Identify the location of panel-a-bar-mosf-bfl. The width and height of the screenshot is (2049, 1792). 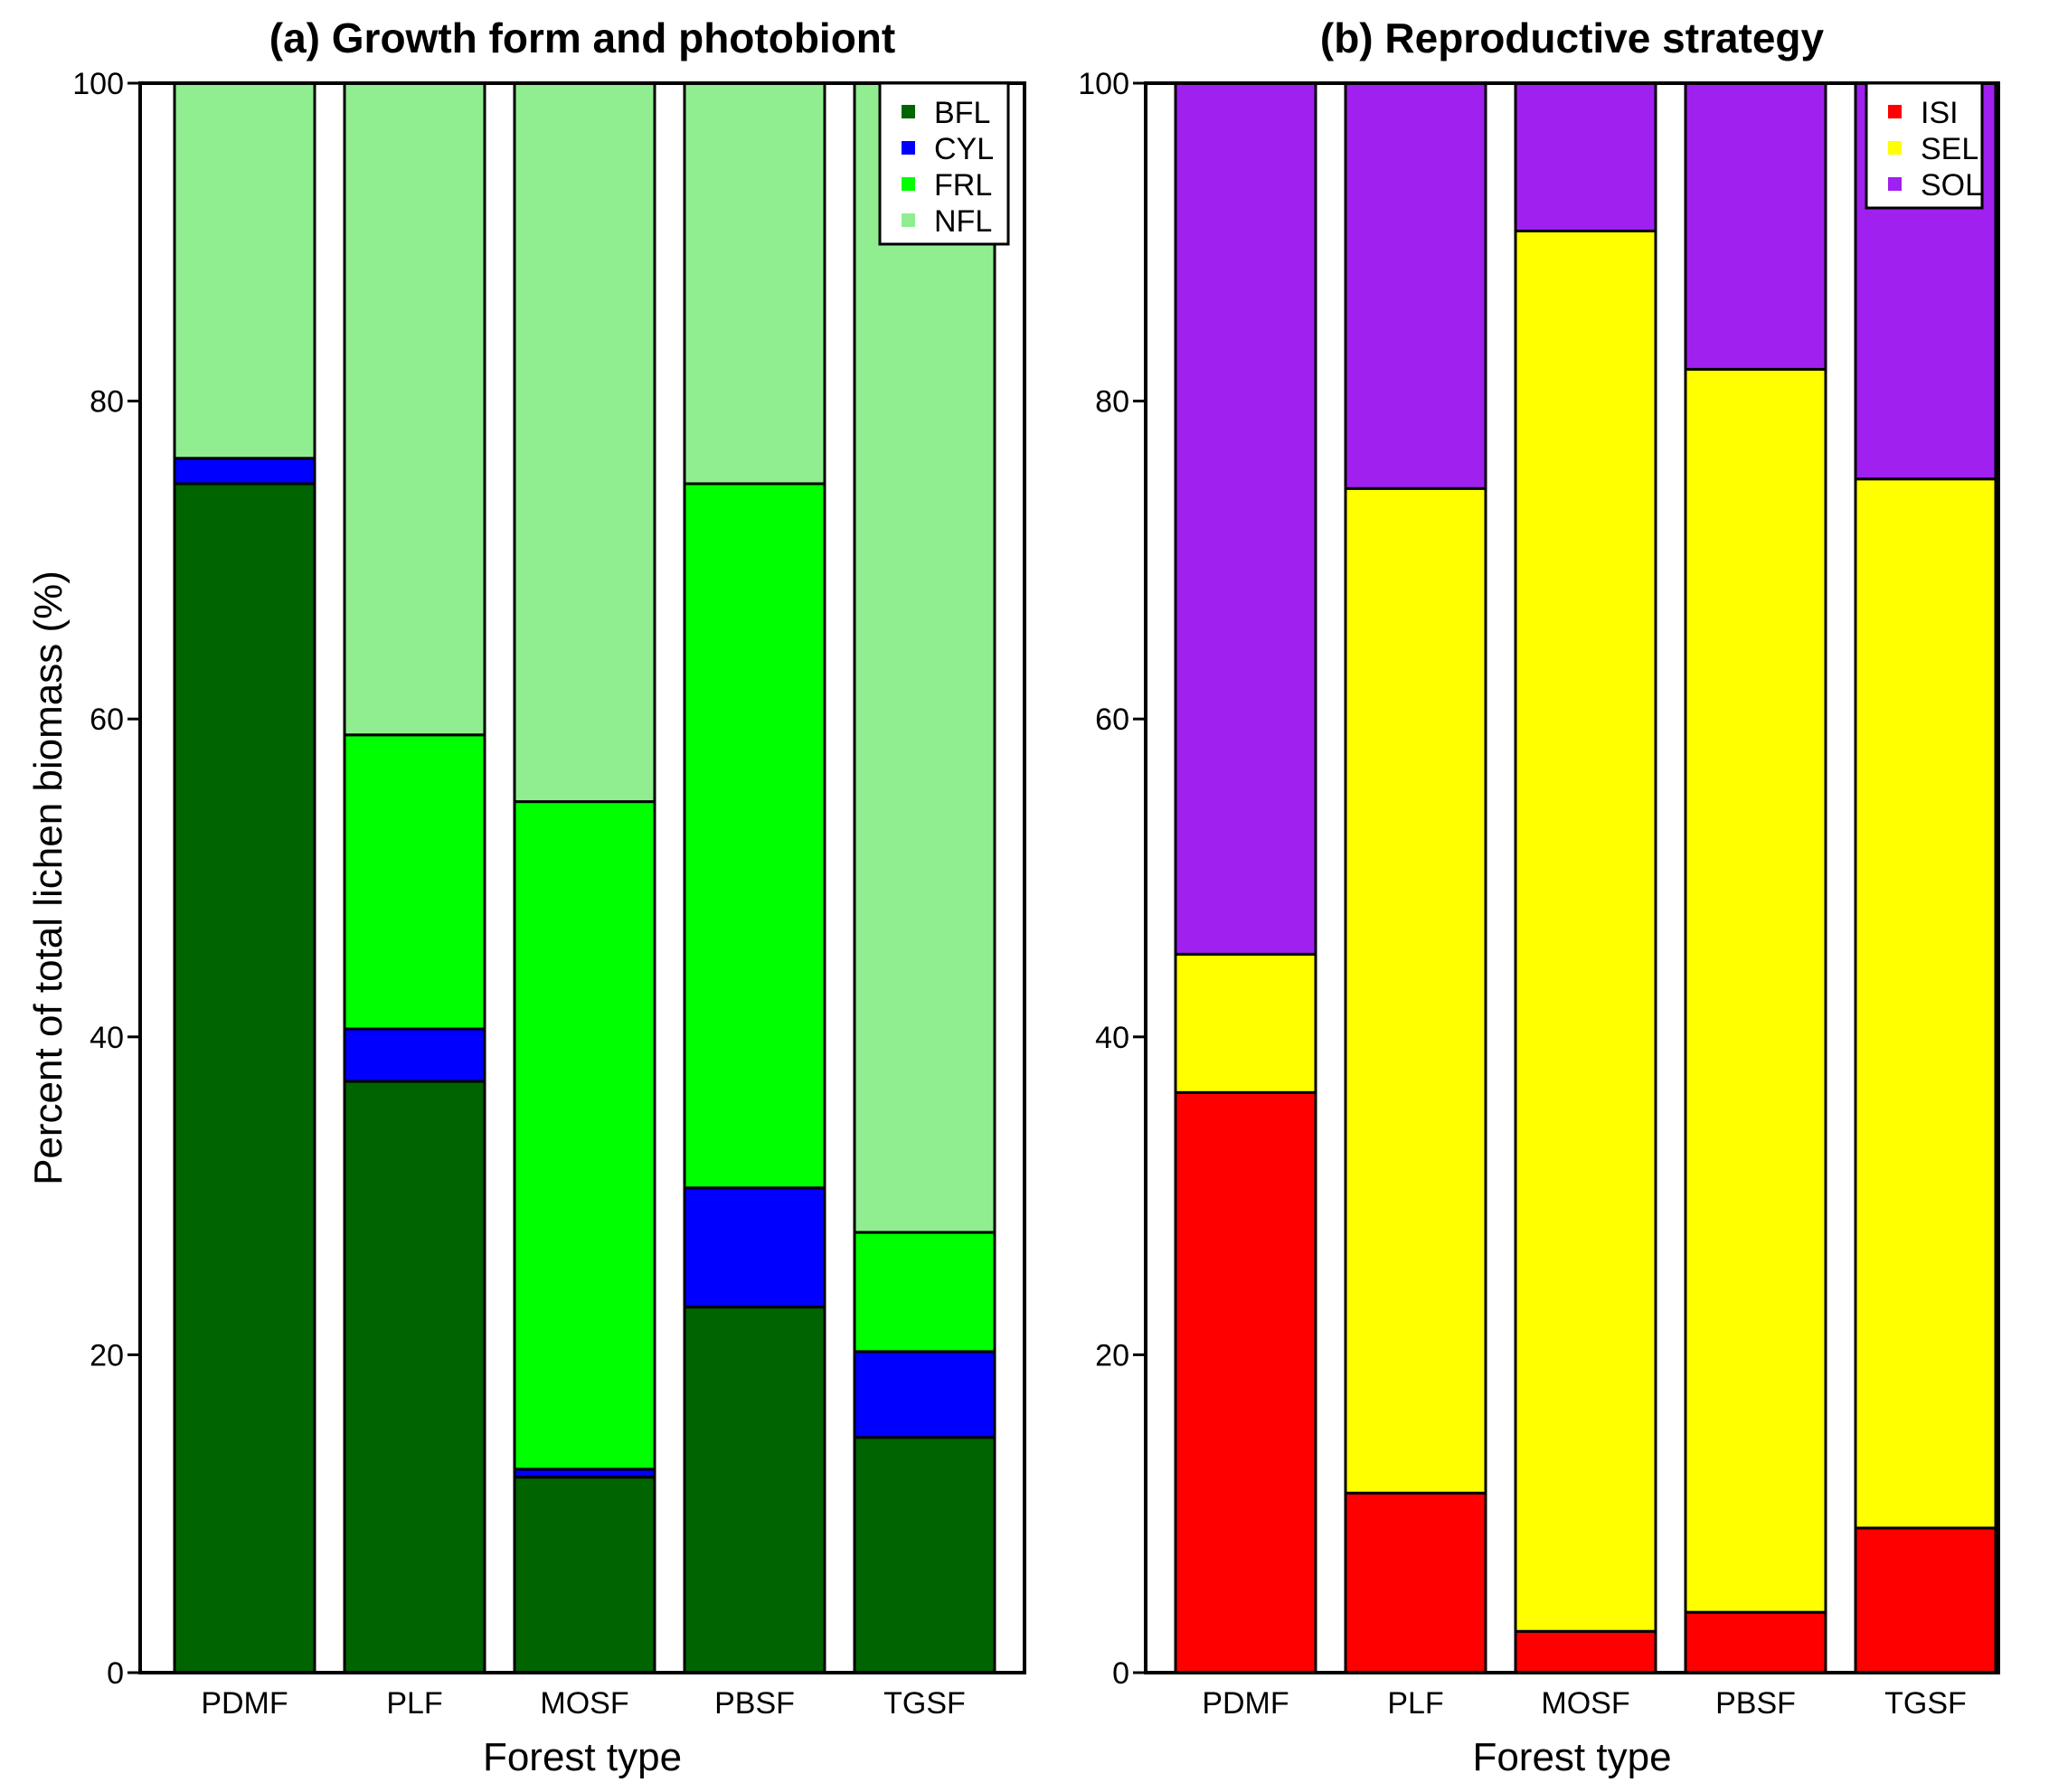
(584, 1575).